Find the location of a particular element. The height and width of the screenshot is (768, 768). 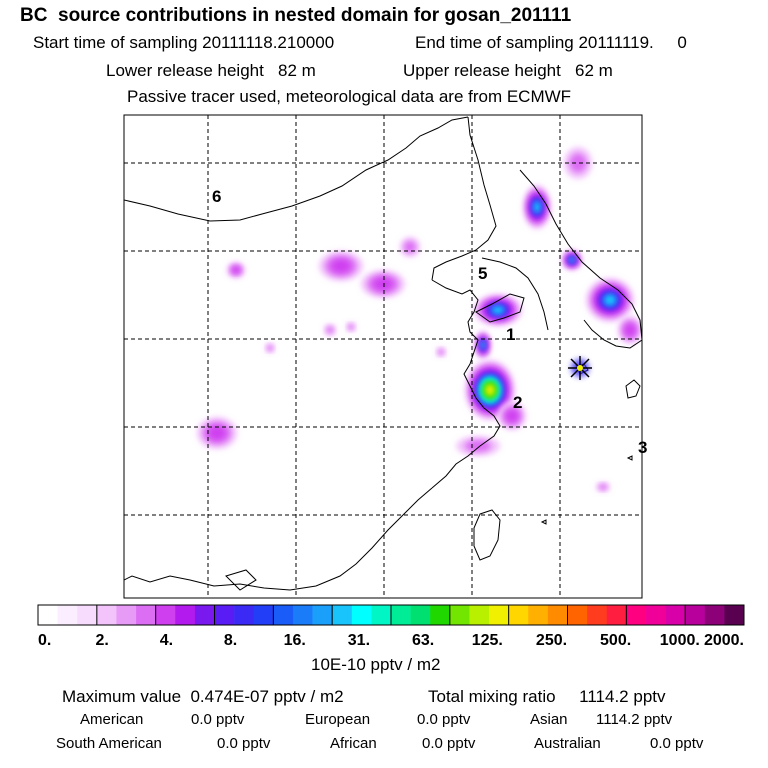

colorbar-tick-label: 2000. is located at coordinates (724, 640).